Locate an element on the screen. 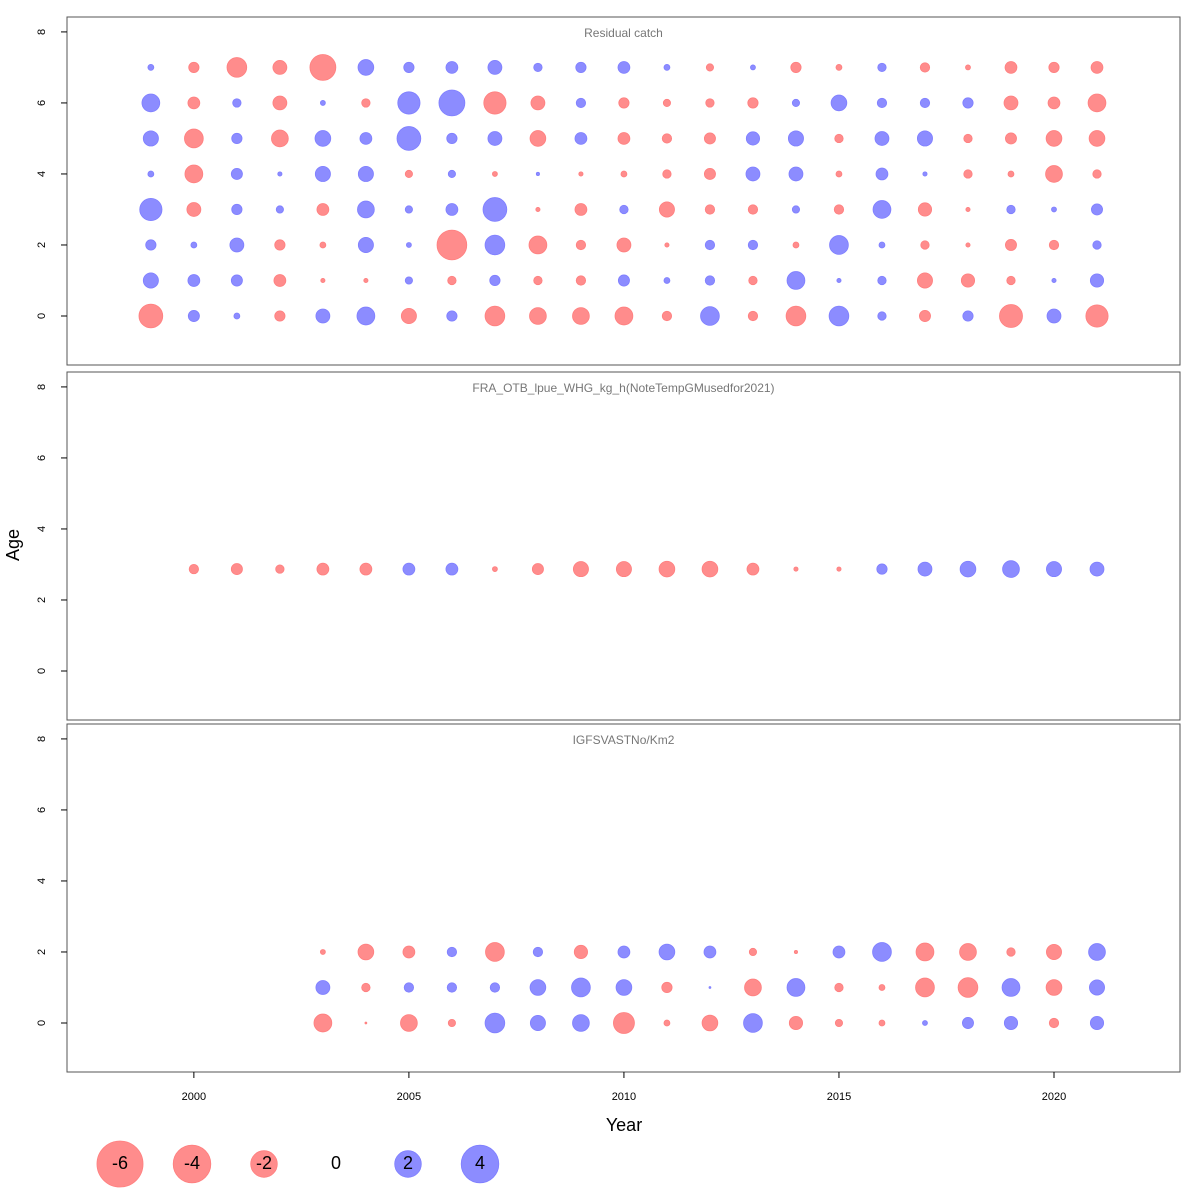 Image resolution: width=1200 pixels, height=1200 pixels. legend-bubble is located at coordinates (480, 1164).